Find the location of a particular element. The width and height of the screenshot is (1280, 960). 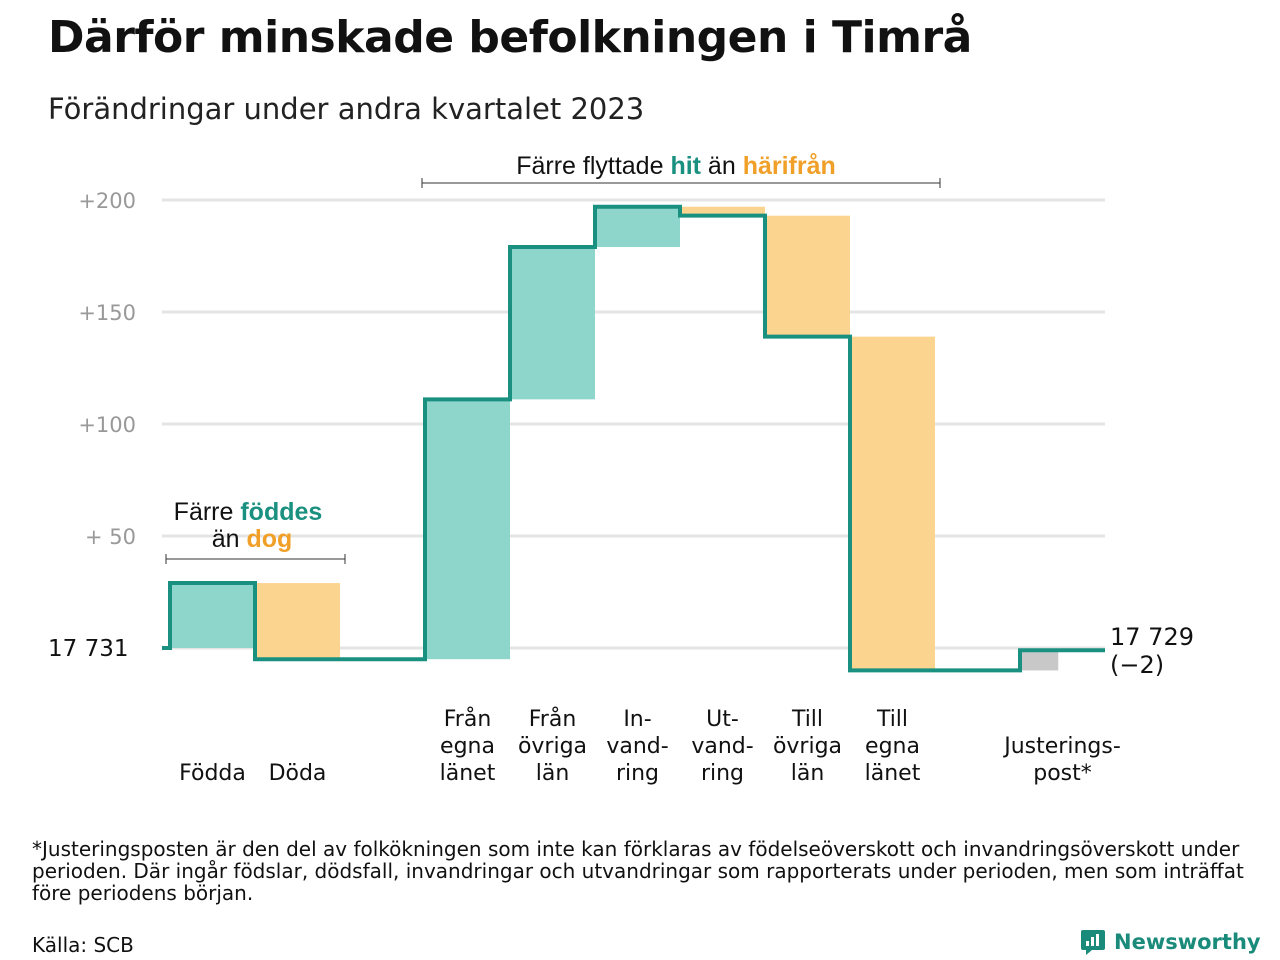

category-label: Döda is located at coordinates (298, 773).